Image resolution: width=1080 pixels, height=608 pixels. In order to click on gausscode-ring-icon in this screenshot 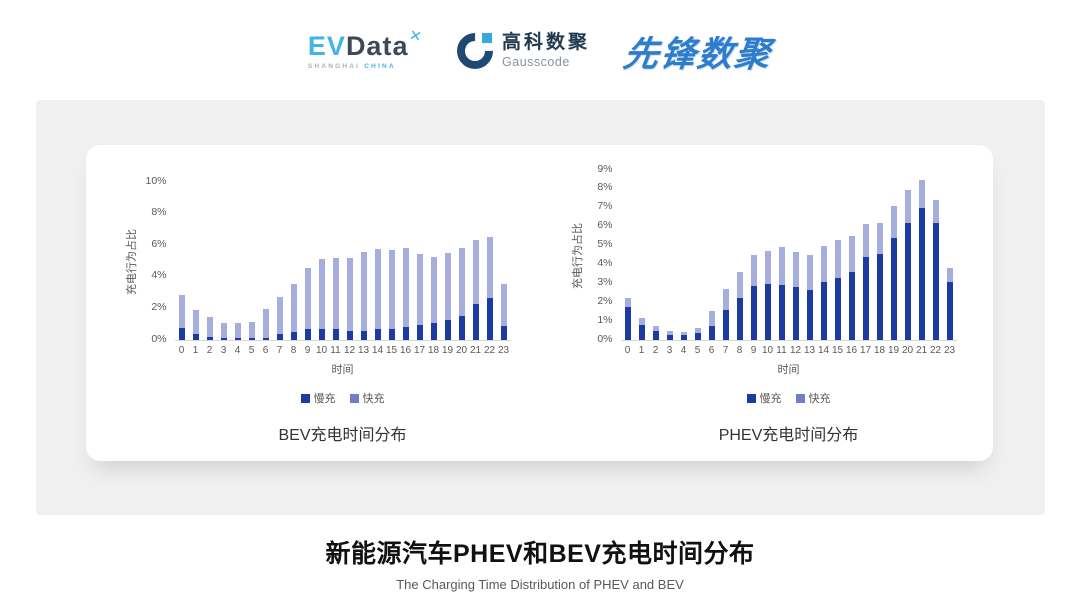, I will do `click(475, 51)`.